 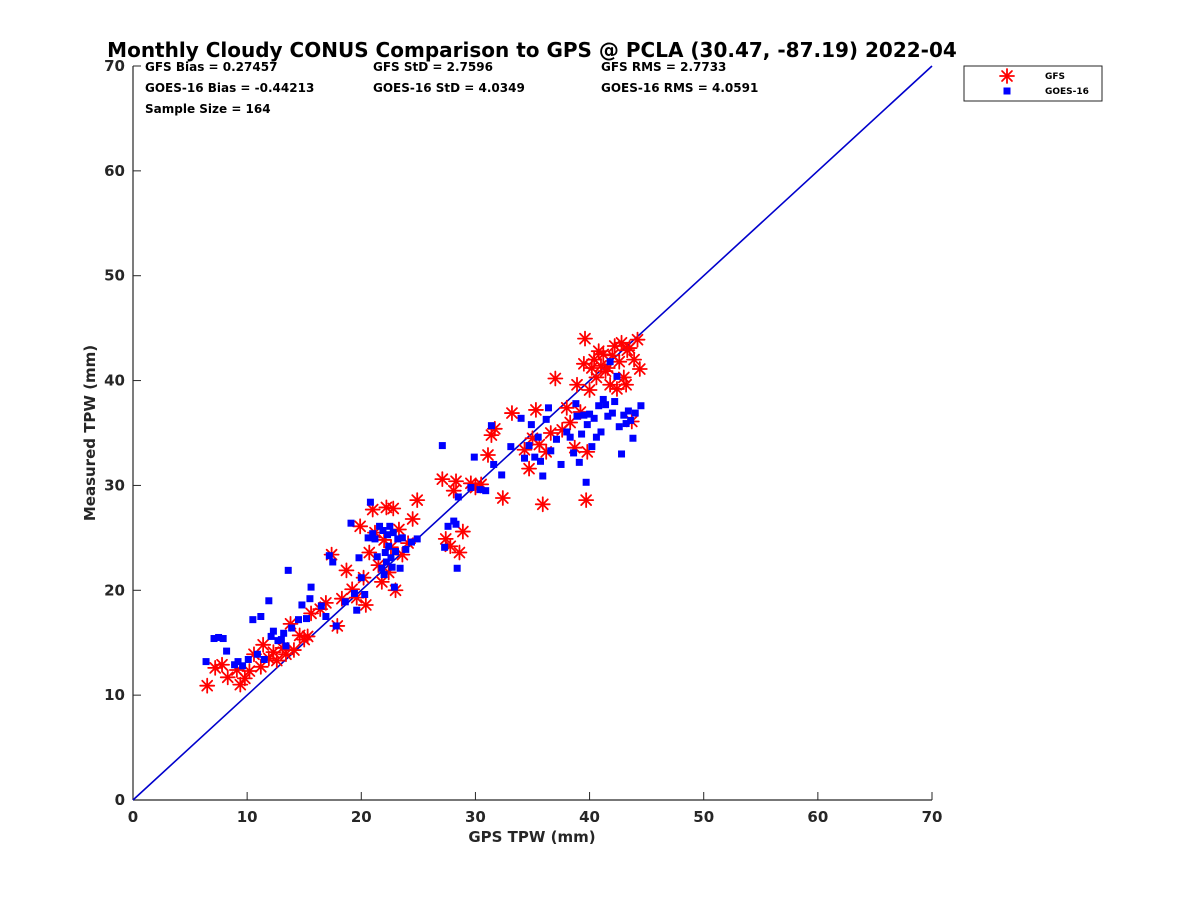 I want to click on x-tick-label: 50, so click(x=703, y=817).